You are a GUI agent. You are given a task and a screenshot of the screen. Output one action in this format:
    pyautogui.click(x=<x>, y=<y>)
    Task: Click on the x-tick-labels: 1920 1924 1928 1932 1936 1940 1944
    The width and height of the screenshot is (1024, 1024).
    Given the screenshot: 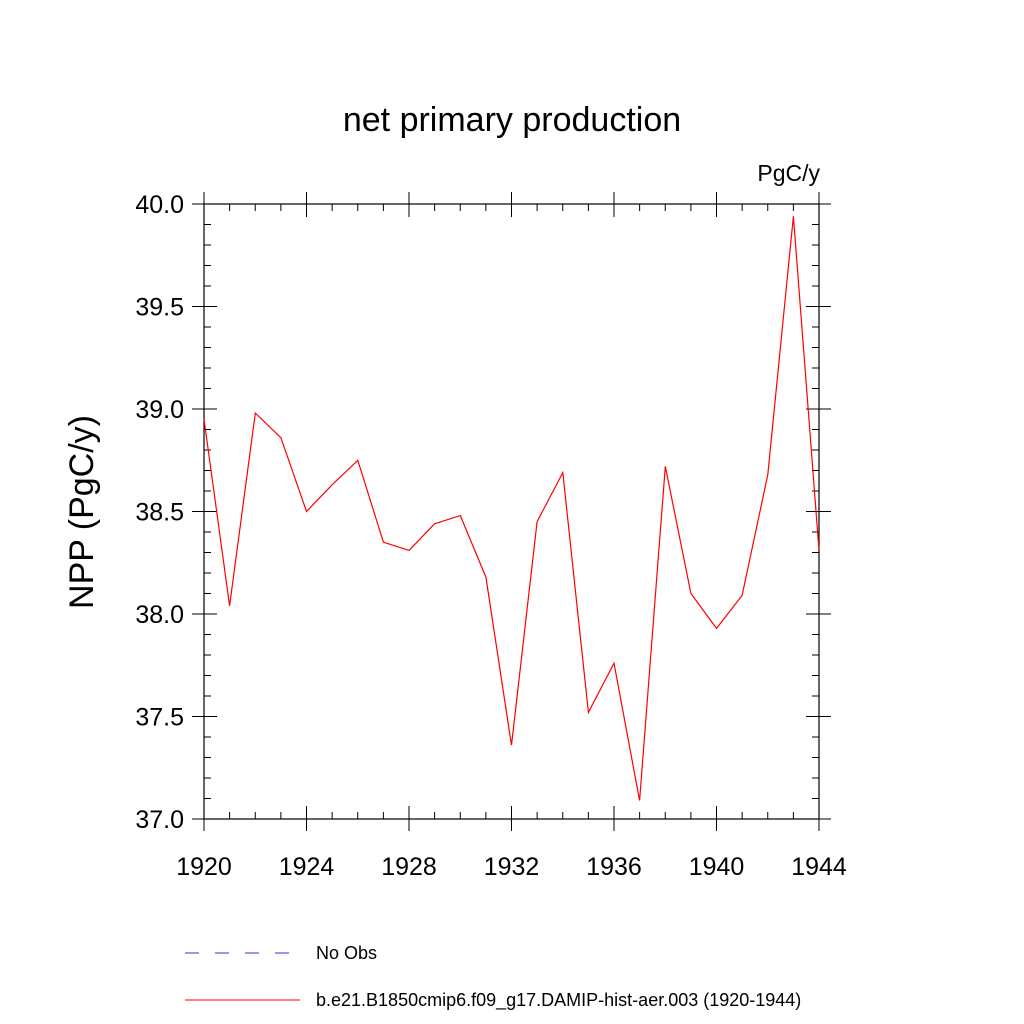 What is the action you would take?
    pyautogui.click(x=511, y=867)
    